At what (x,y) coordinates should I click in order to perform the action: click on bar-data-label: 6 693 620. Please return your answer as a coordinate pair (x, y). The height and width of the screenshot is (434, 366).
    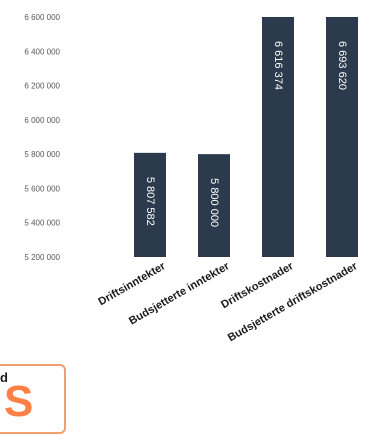
    Looking at the image, I should click on (342, 65).